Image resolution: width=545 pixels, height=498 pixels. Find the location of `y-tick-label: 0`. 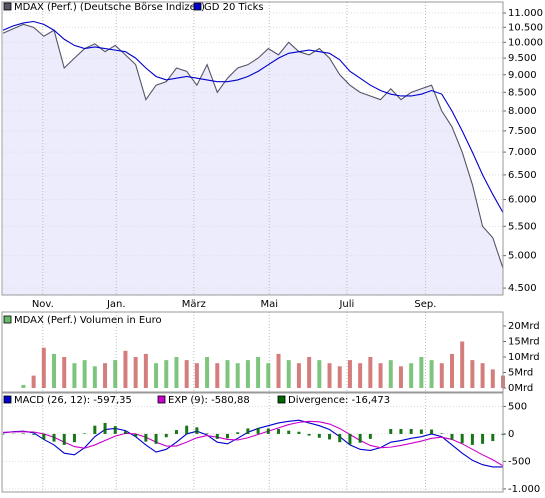

y-tick-label: 0 is located at coordinates (511, 434).